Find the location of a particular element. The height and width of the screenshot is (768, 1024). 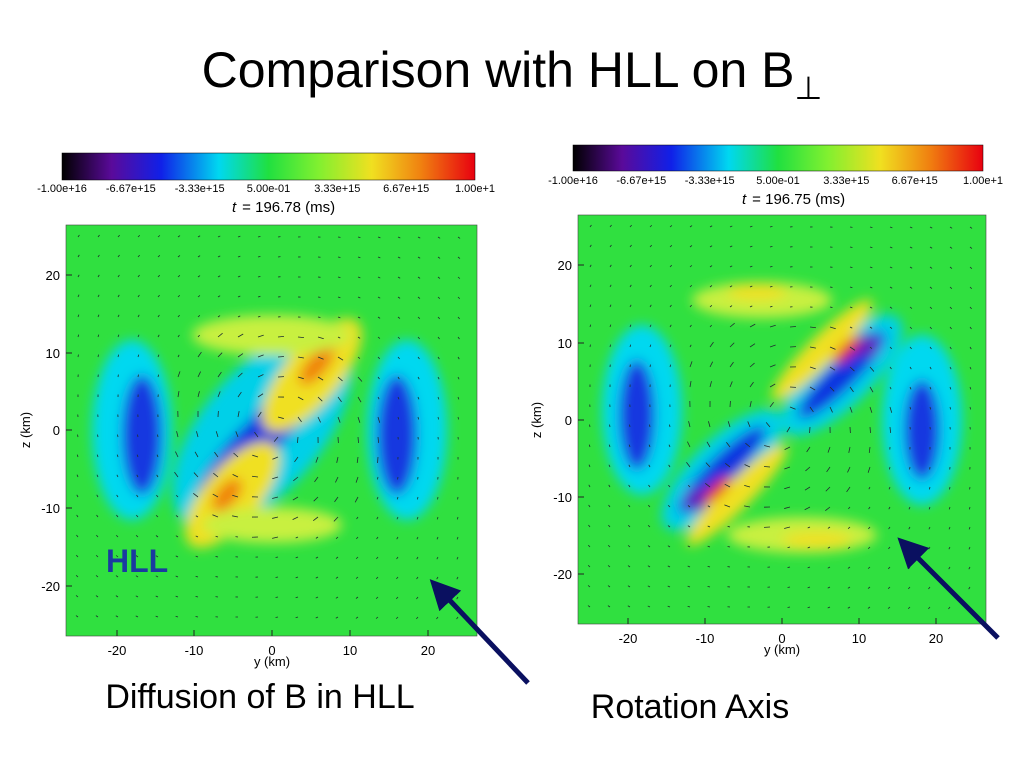

caption: Rotation Axis is located at coordinates (690, 707).